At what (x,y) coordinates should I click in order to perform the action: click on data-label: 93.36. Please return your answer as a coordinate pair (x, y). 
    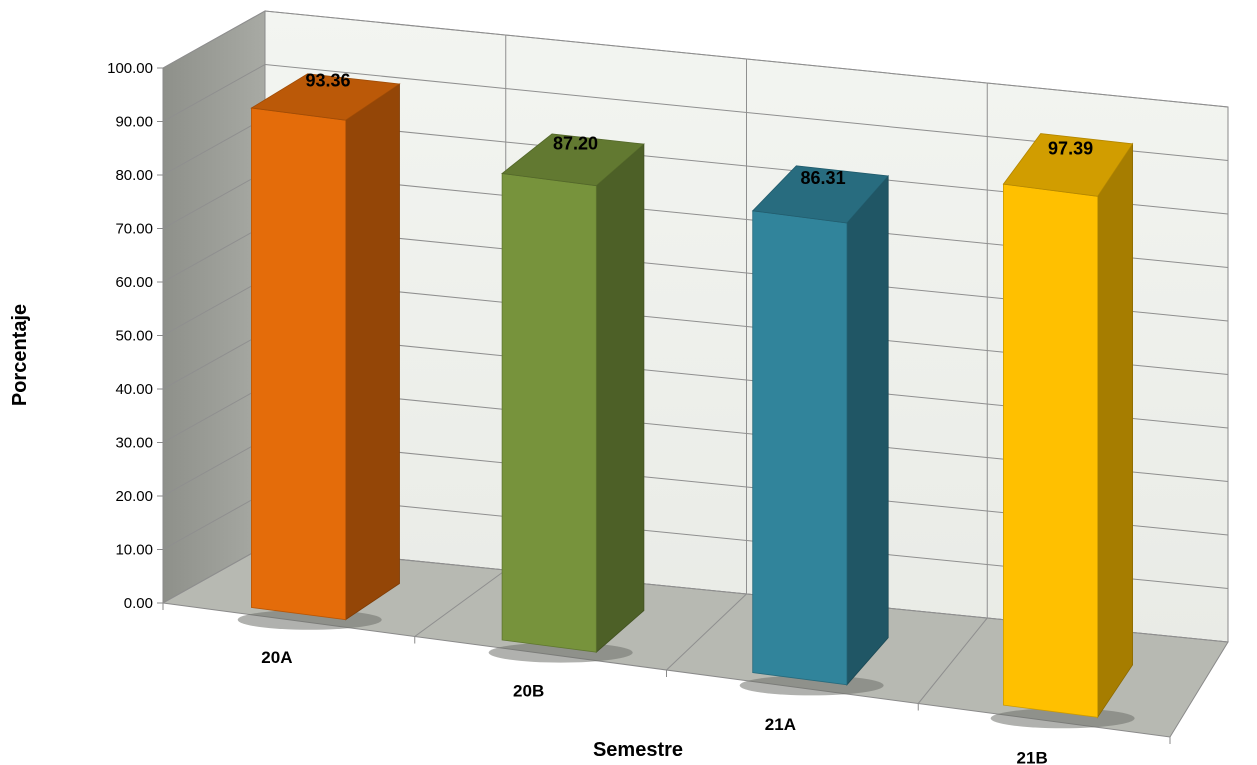
    Looking at the image, I should click on (328, 81).